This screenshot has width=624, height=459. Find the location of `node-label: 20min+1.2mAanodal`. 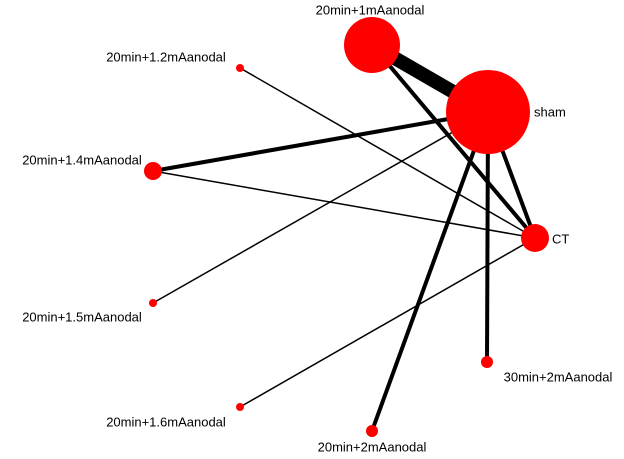

node-label: 20min+1.2mAanodal is located at coordinates (166, 56).